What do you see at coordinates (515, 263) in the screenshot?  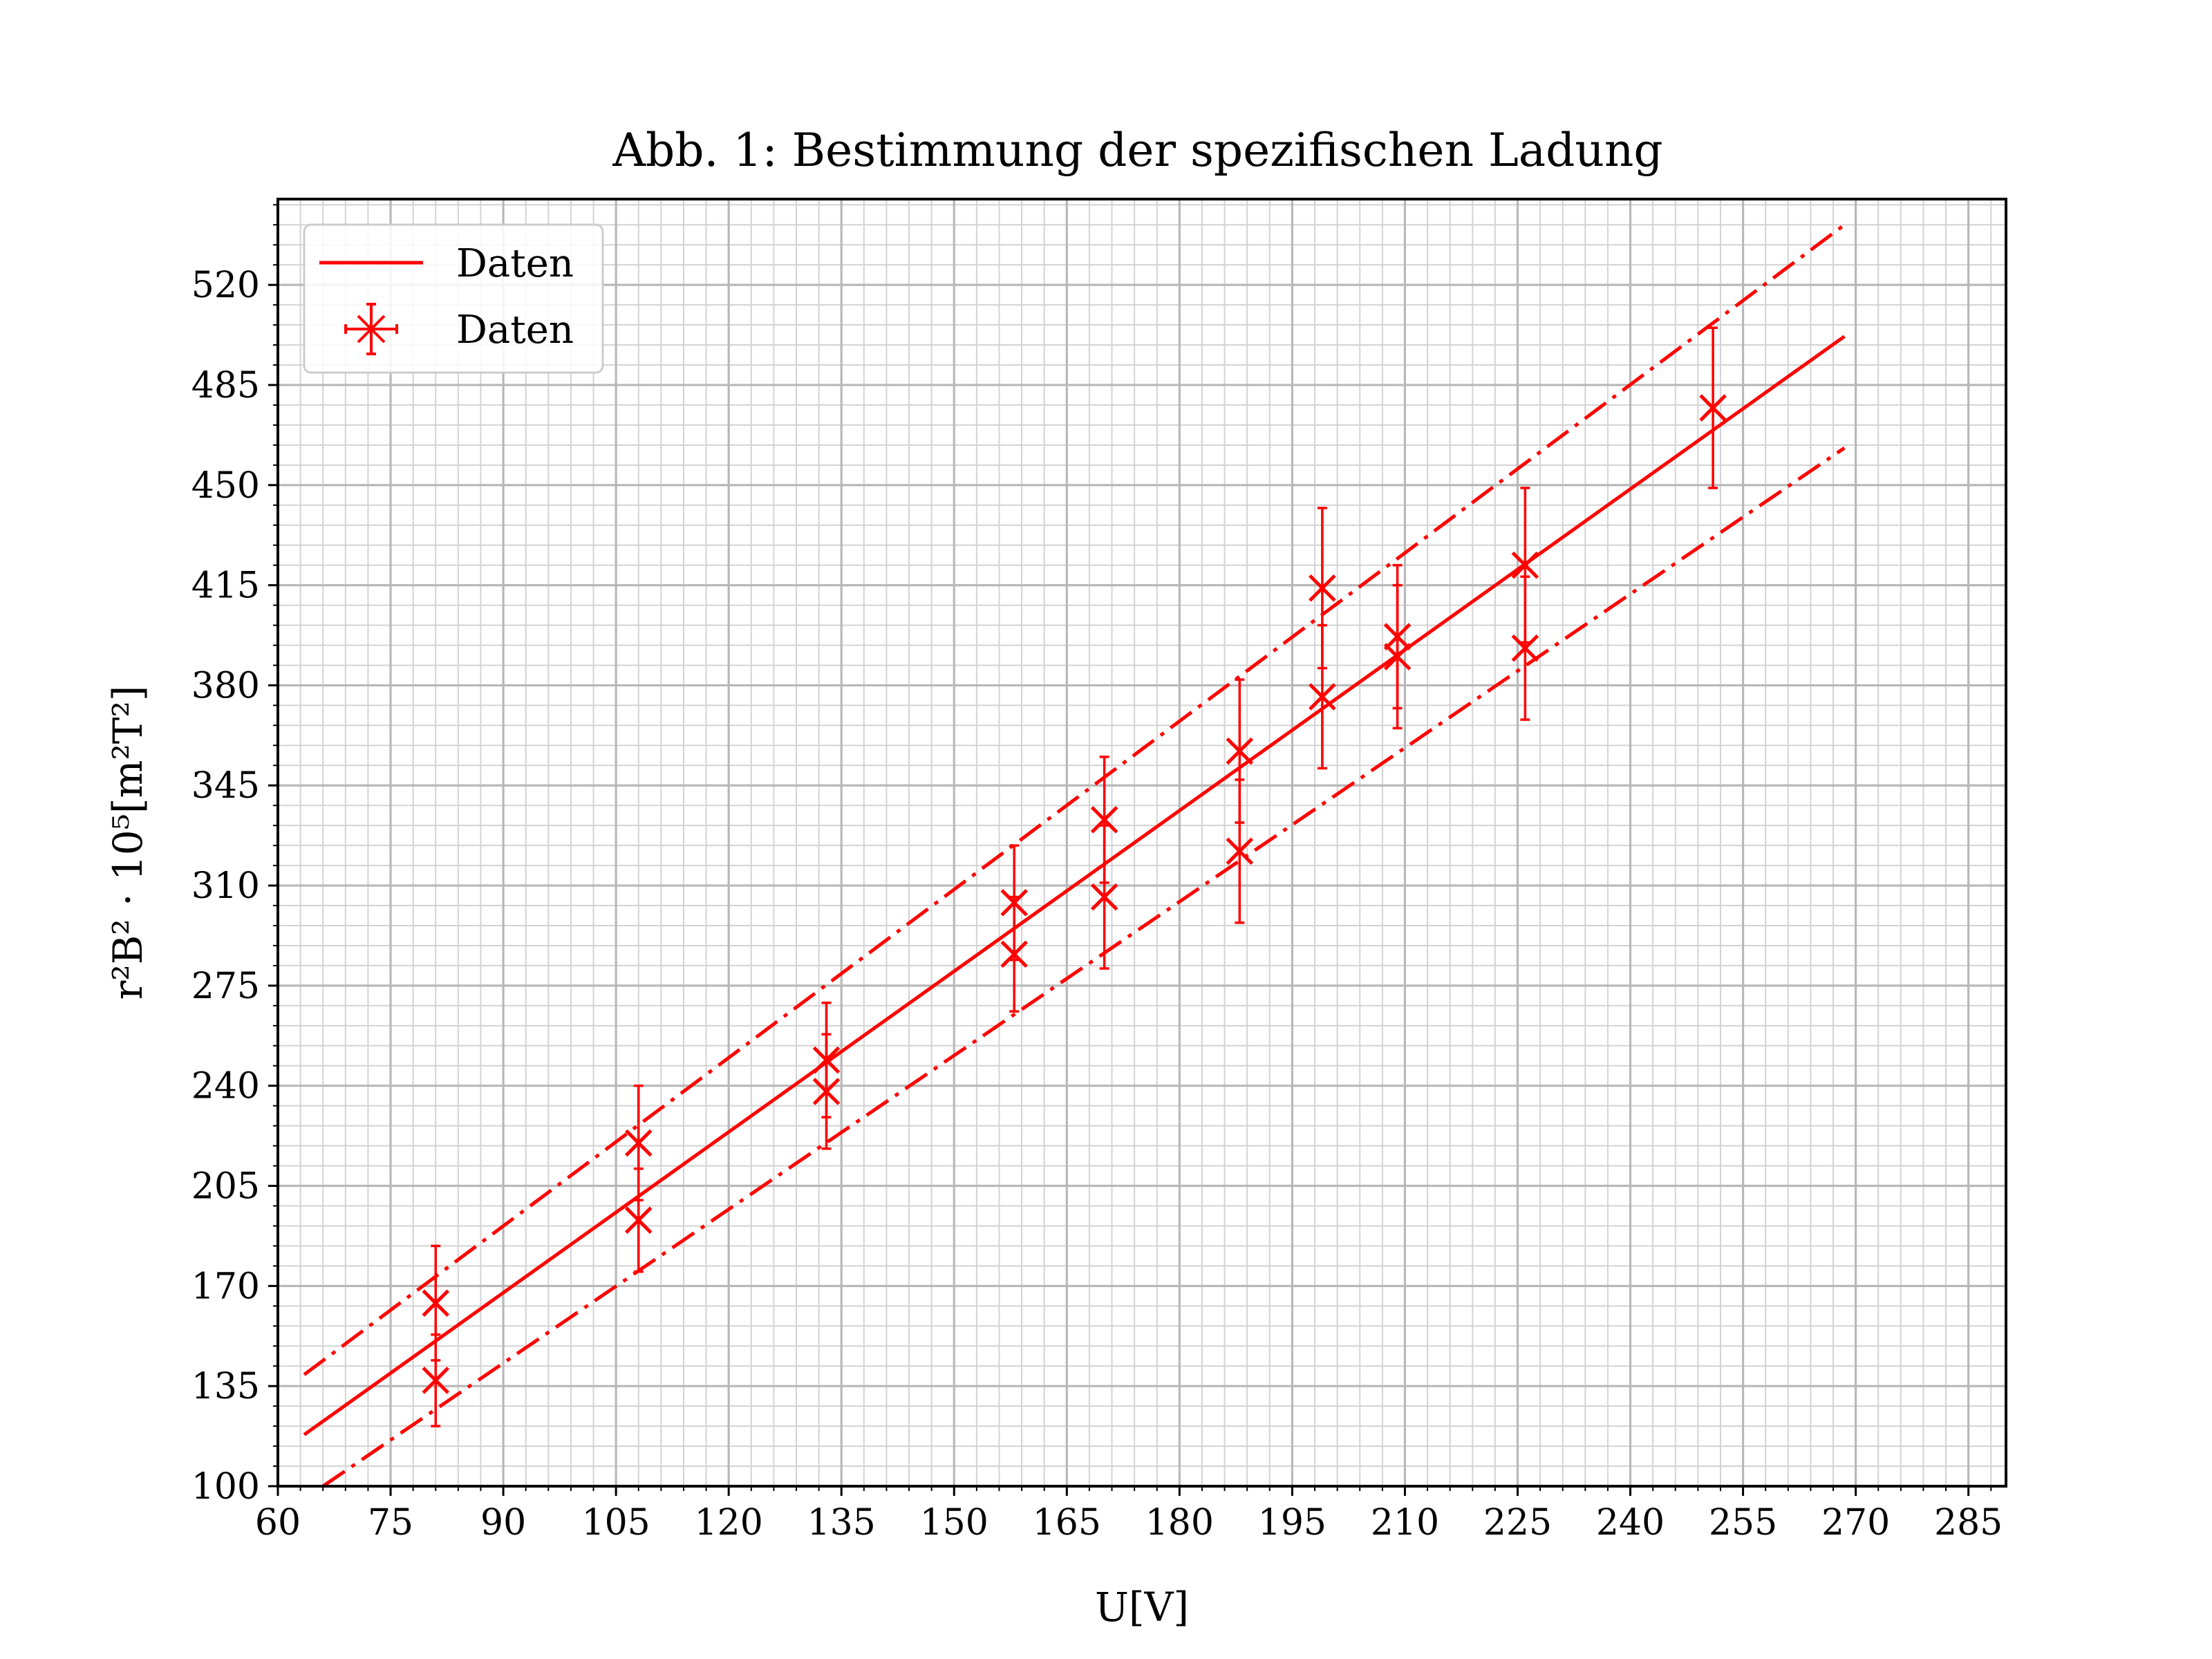 I see `legend-label-fit: Daten` at bounding box center [515, 263].